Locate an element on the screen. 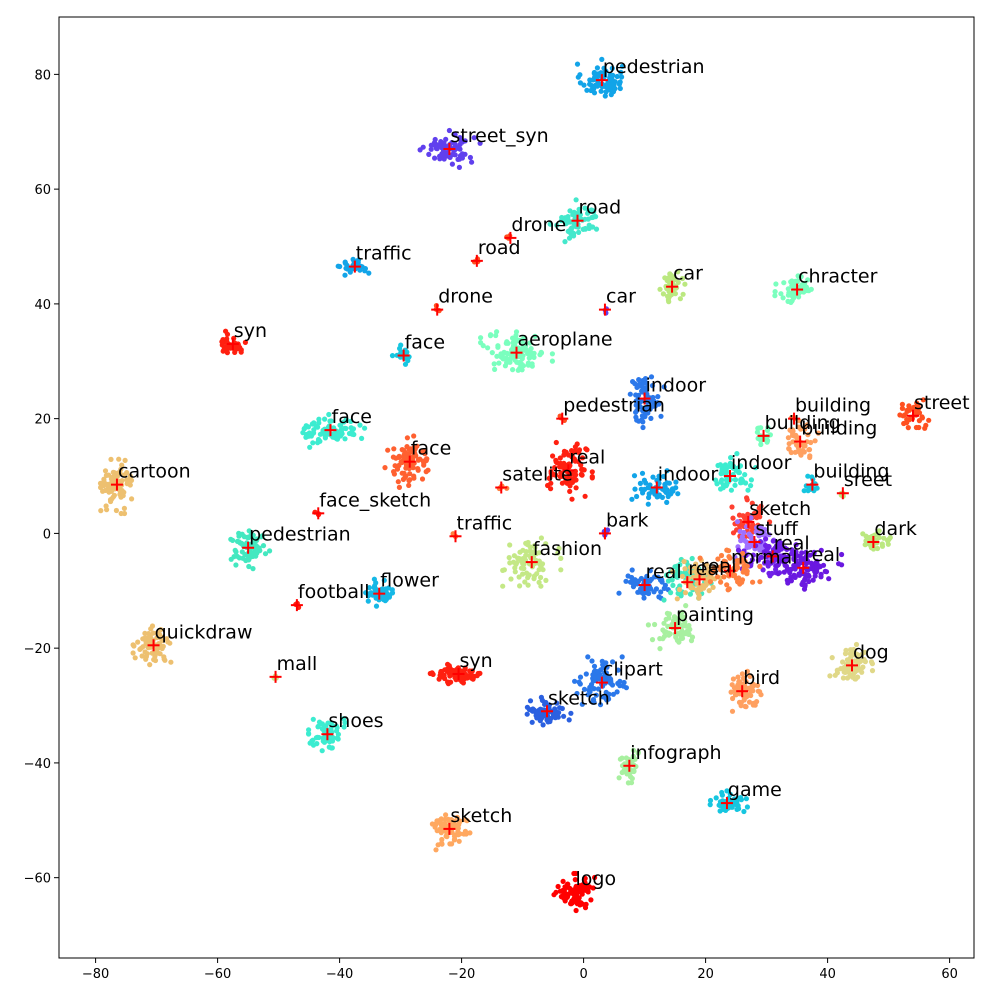 Image resolution: width=1000 pixels, height=1000 pixels. center-marker-real is located at coordinates (803, 567).